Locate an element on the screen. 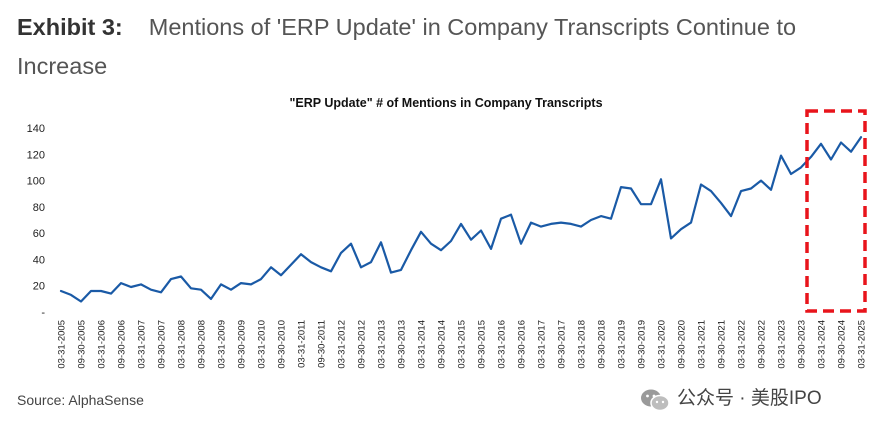 The width and height of the screenshot is (895, 433). y-tick-label: 40 is located at coordinates (39, 260).